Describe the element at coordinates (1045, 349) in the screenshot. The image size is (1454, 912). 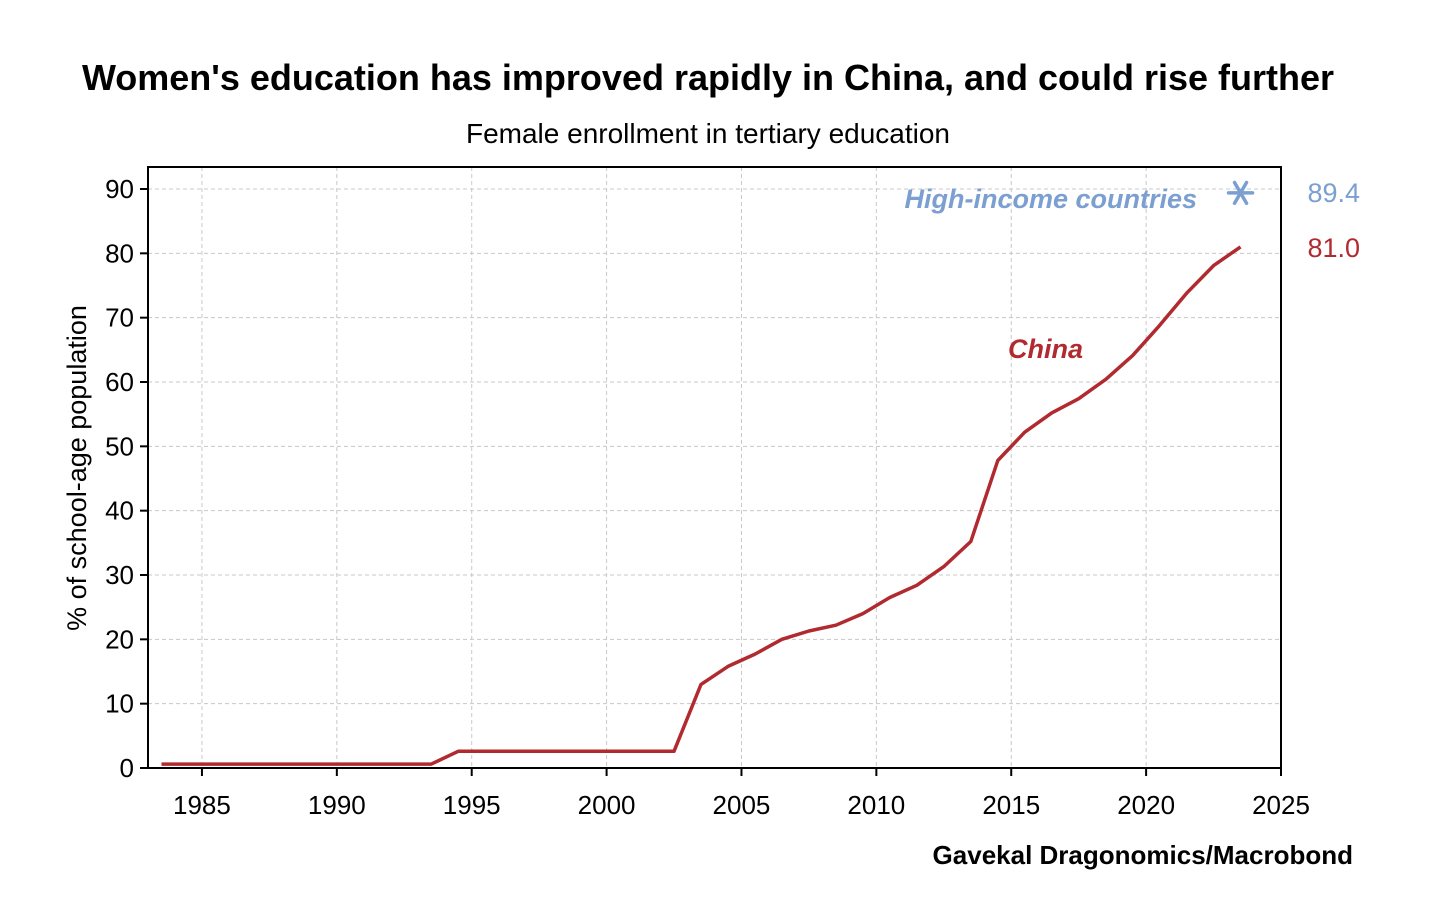
I see `series-label-china: China` at that location.